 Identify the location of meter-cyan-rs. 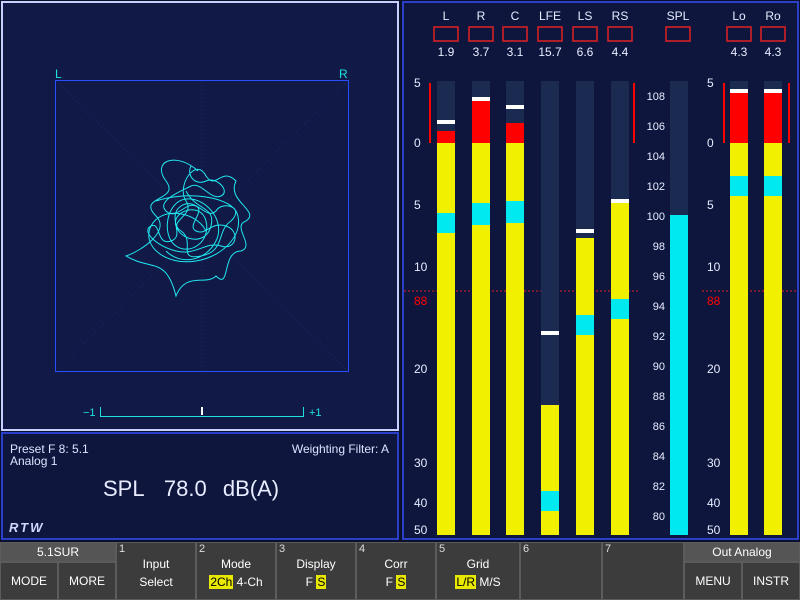
(620, 309).